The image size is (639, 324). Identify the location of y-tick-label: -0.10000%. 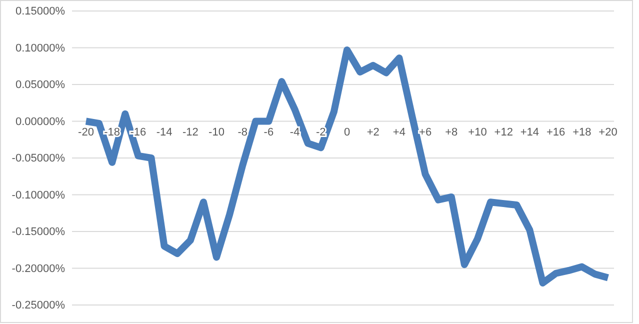
(39, 195).